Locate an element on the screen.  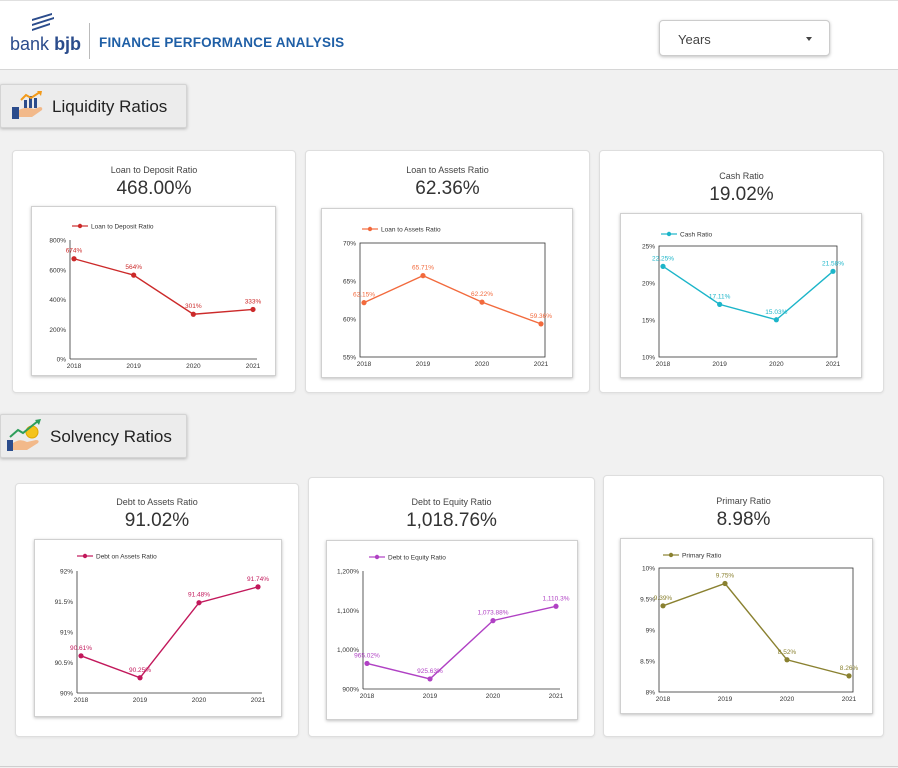
chart-hand-icon is located at coordinates (27, 105).